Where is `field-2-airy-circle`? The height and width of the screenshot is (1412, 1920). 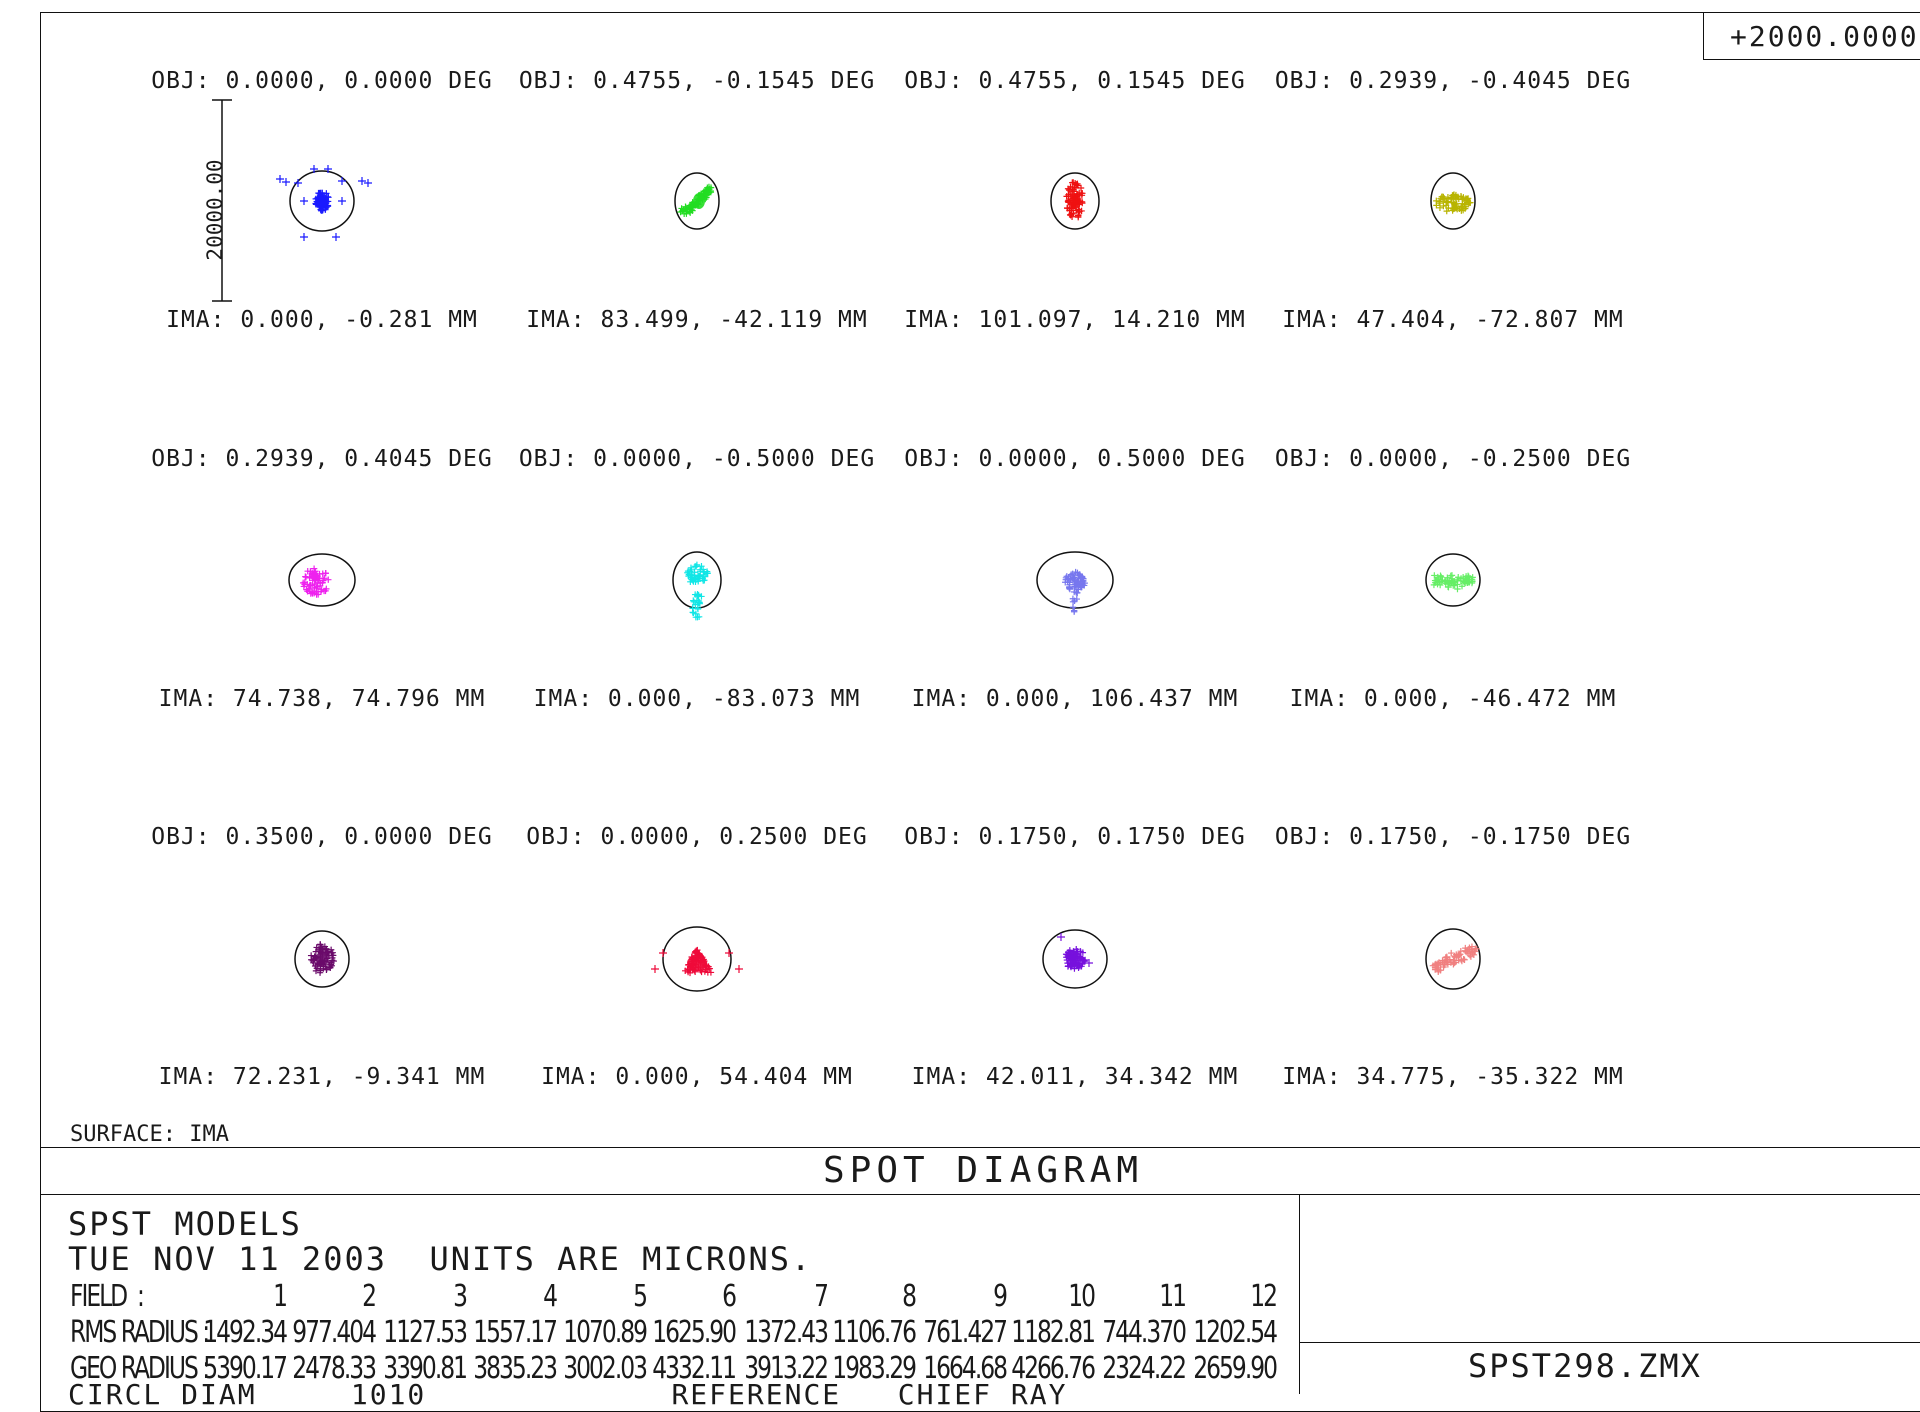 field-2-airy-circle is located at coordinates (697, 201).